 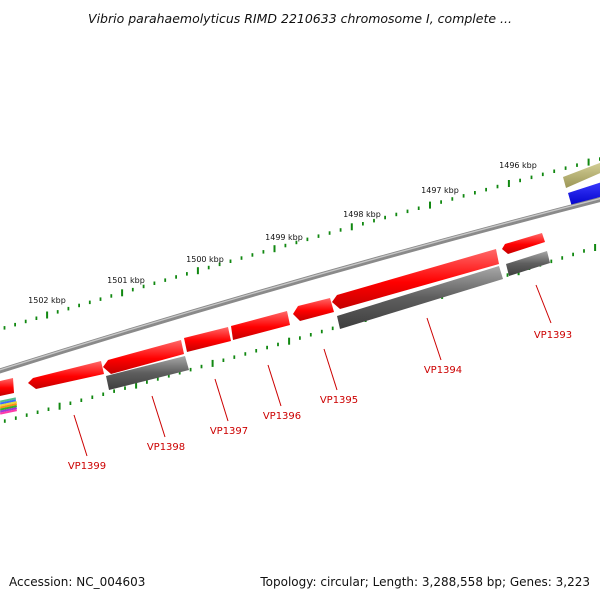 What do you see at coordinates (440, 190) in the screenshot?
I see `kbp-label-1497: 1497 kbp` at bounding box center [440, 190].